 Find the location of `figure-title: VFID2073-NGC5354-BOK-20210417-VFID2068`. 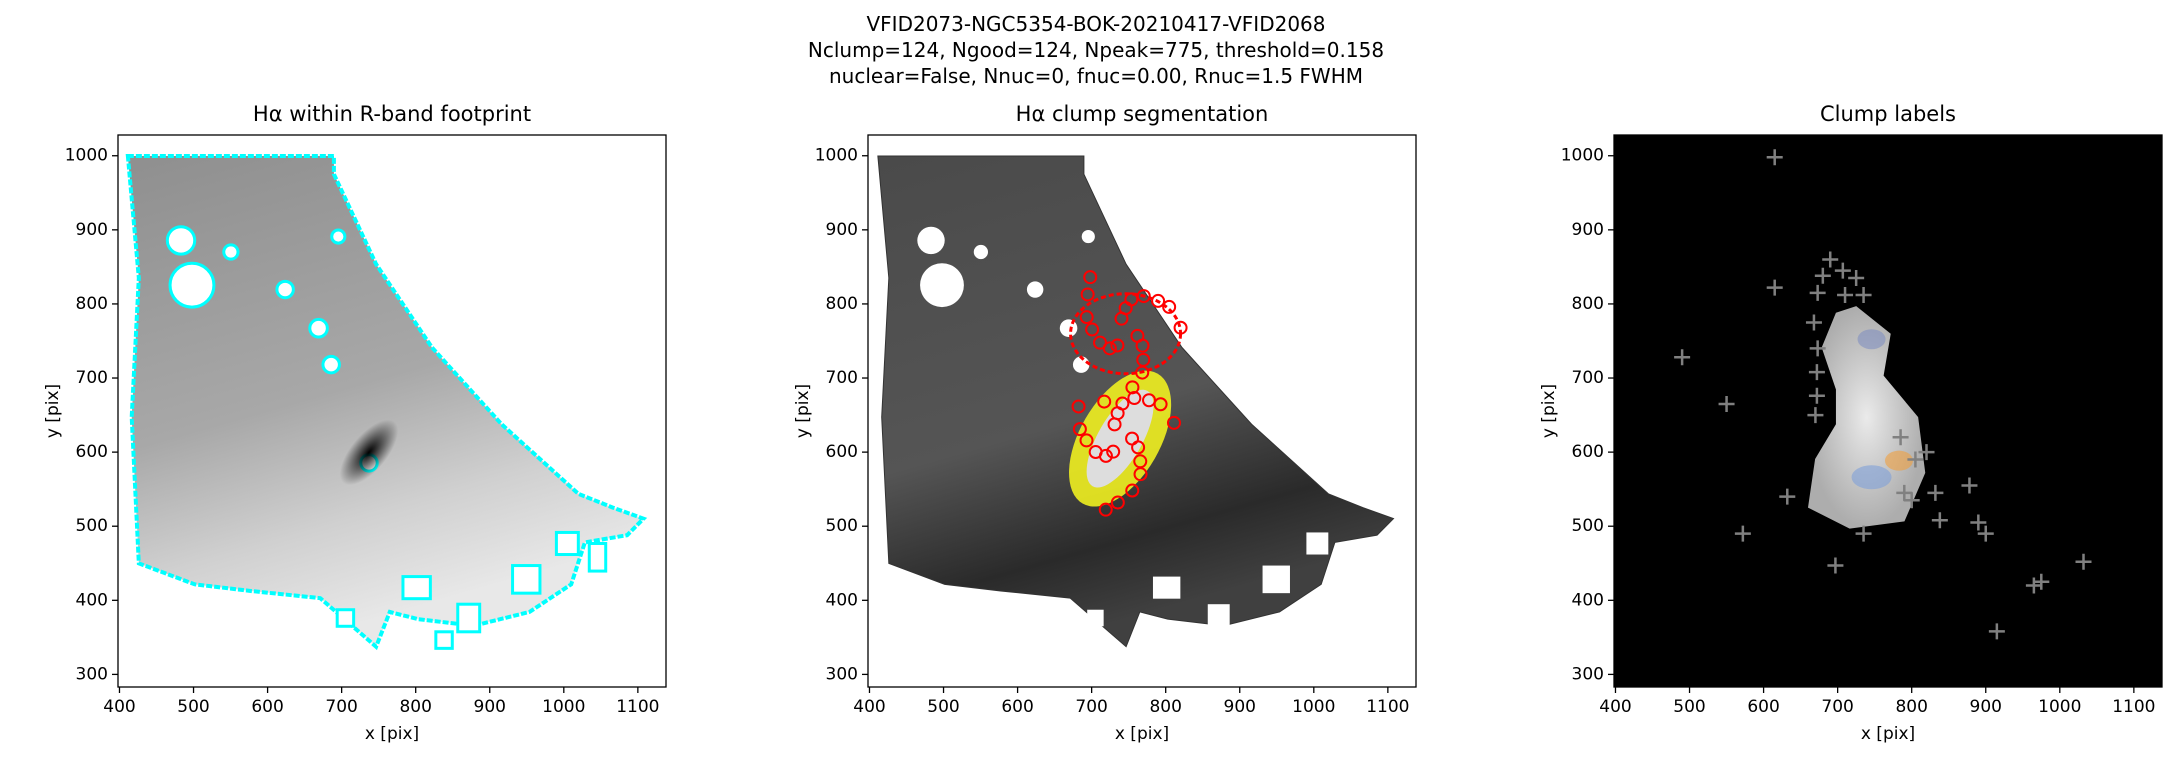

figure-title: VFID2073-NGC5354-BOK-20210417-VFID2068 is located at coordinates (1096, 24).